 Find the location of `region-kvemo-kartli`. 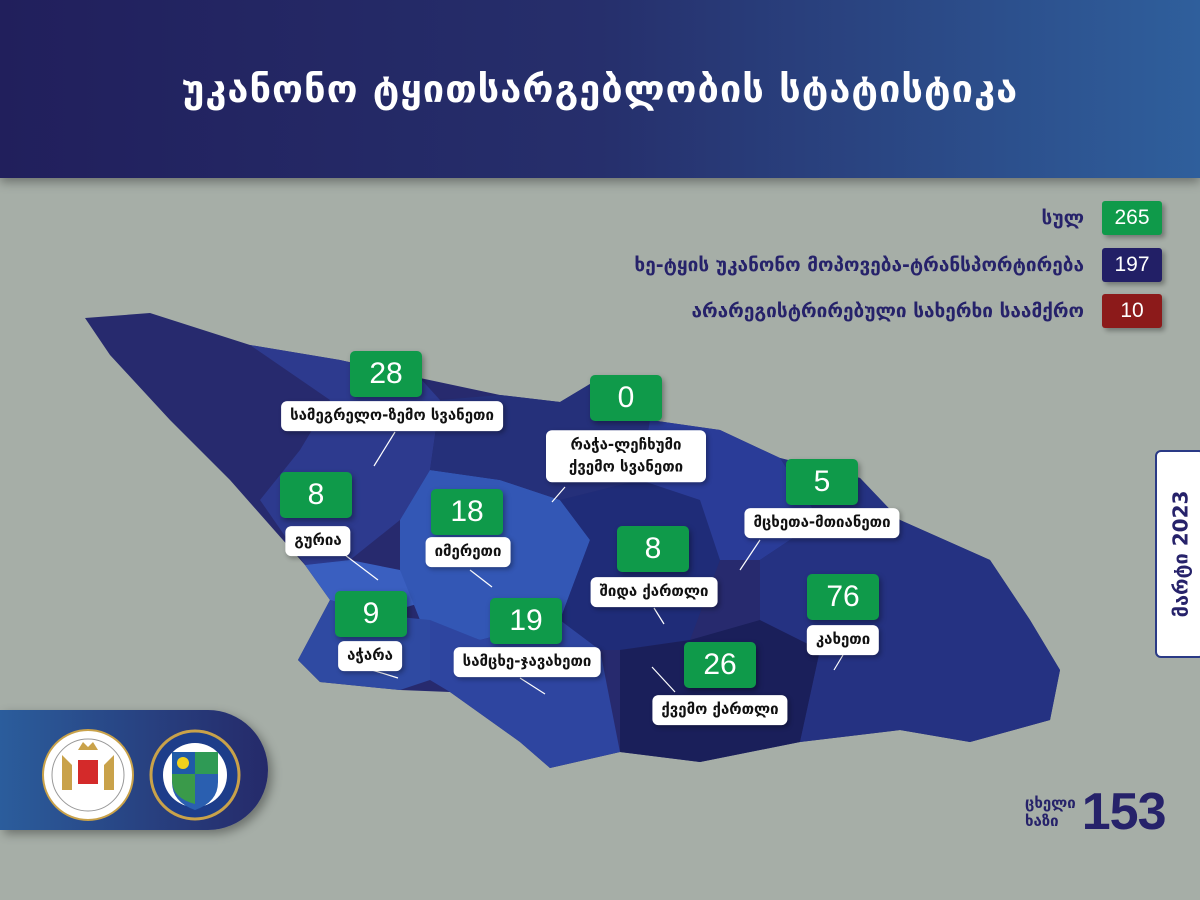

region-kvemo-kartli is located at coordinates (720, 691).